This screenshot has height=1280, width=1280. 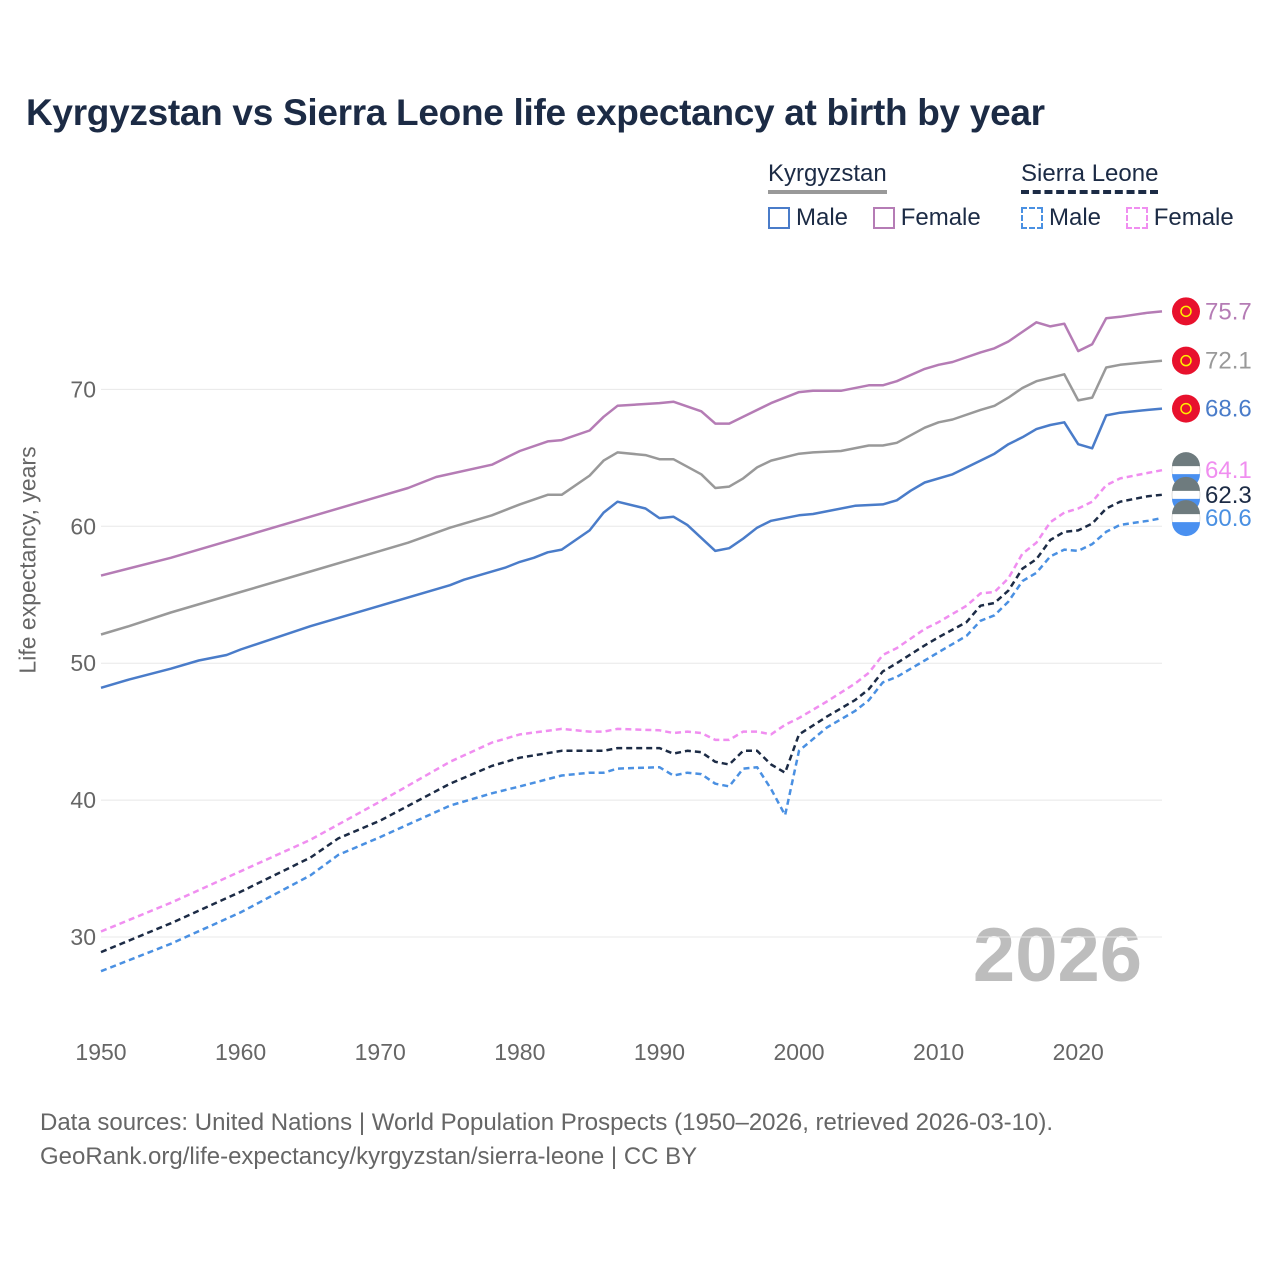 What do you see at coordinates (1078, 1052) in the screenshot?
I see `x-tick-label-2020: 2020` at bounding box center [1078, 1052].